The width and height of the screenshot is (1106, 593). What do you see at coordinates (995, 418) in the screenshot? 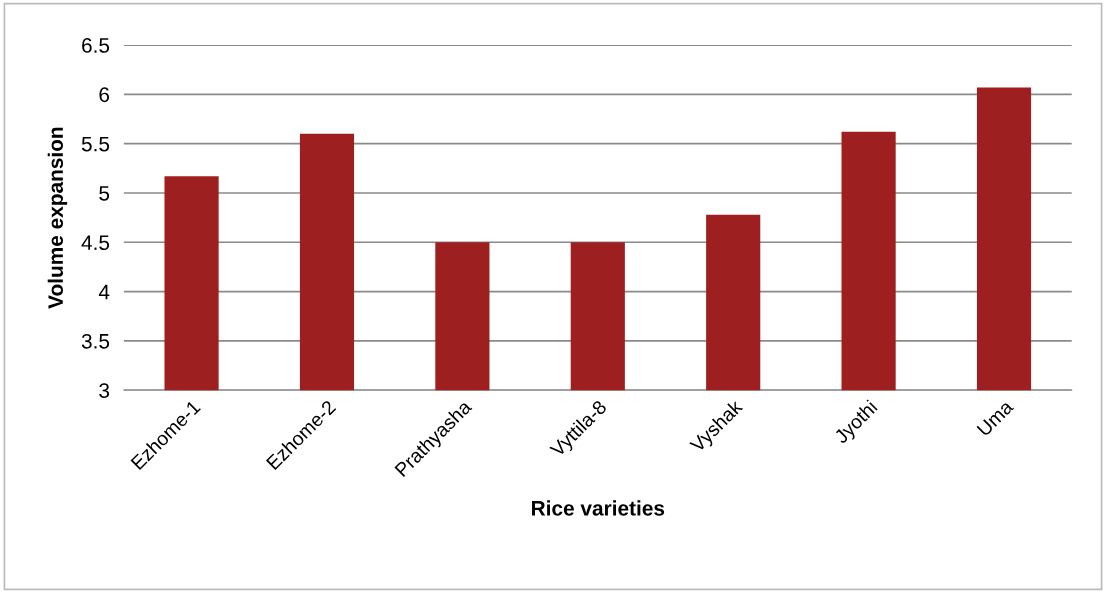
I see `x-tick-label: Uma` at bounding box center [995, 418].